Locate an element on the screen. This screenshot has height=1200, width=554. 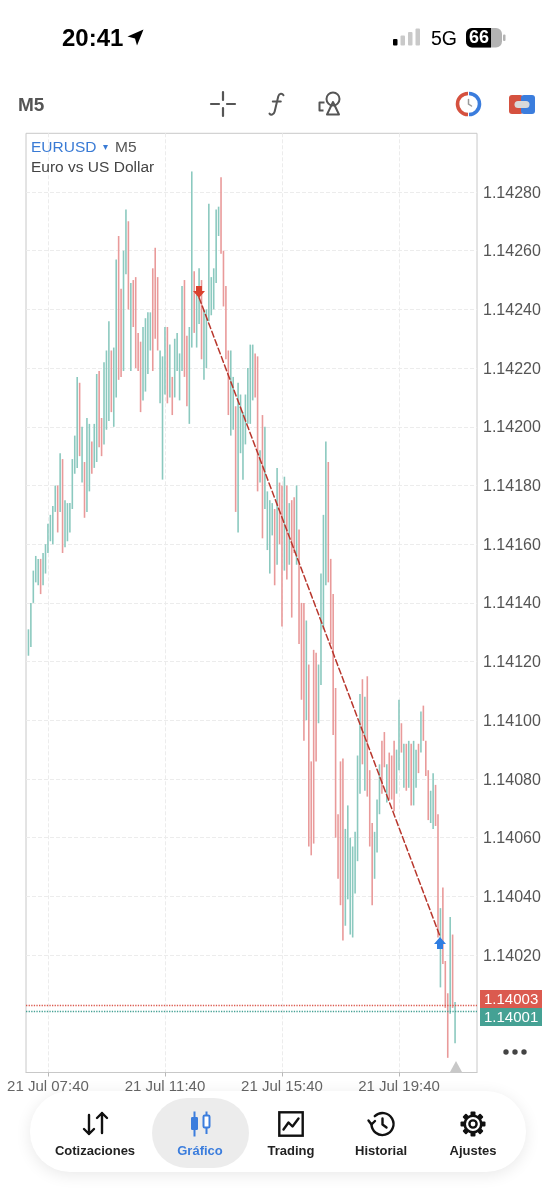
y-tick-label: 1.14040 is located at coordinates (512, 896).